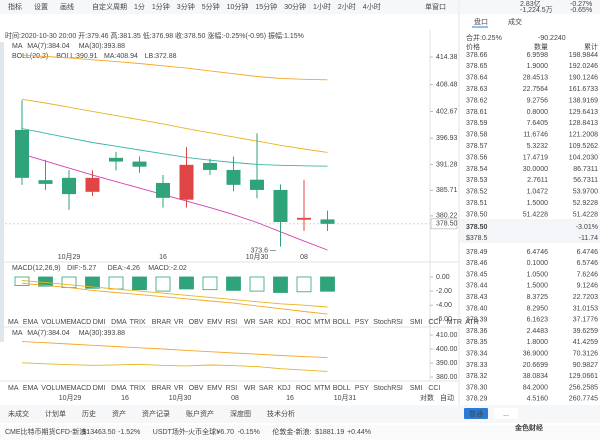 This screenshot has width=600, height=440. Describe the element at coordinates (447, 377) in the screenshot. I see `y-tick-label: 380.00` at that location.